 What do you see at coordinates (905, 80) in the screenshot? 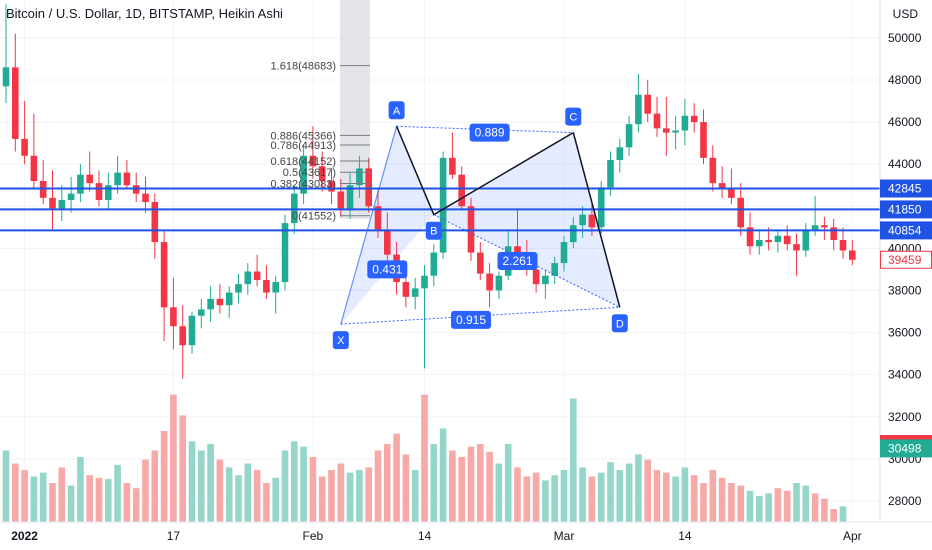
I see `y-tick-label: 48000` at bounding box center [905, 80].